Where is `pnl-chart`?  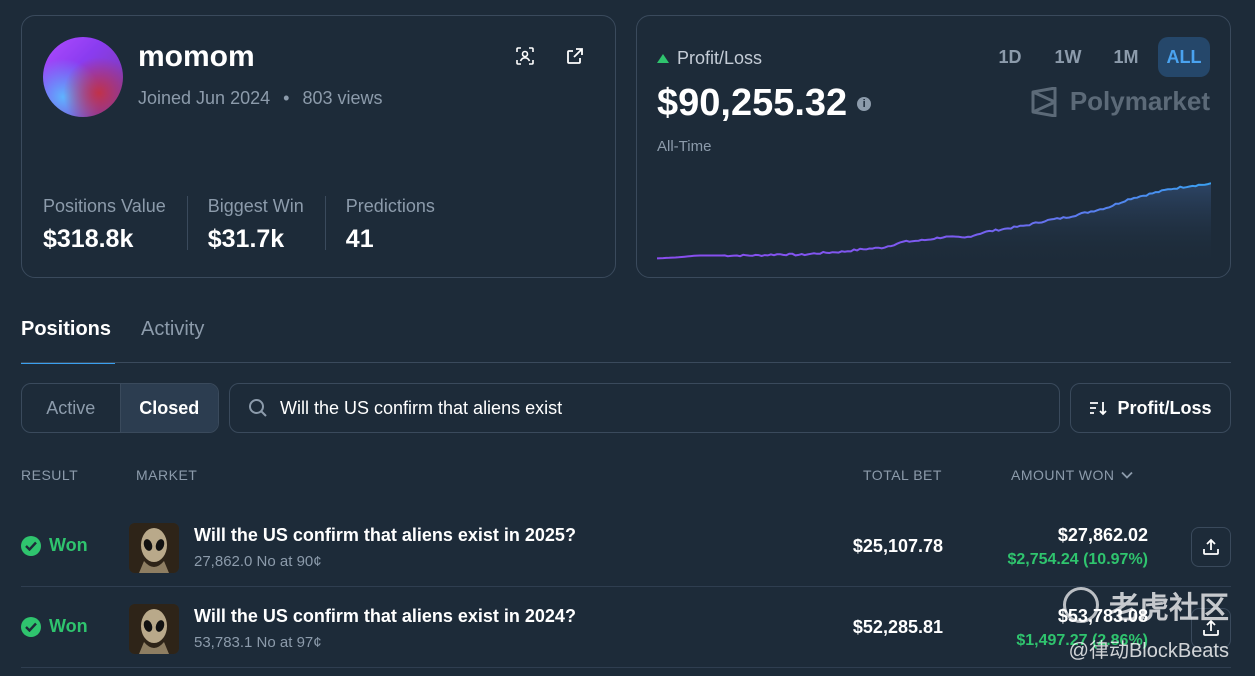 pnl-chart is located at coordinates (934, 224).